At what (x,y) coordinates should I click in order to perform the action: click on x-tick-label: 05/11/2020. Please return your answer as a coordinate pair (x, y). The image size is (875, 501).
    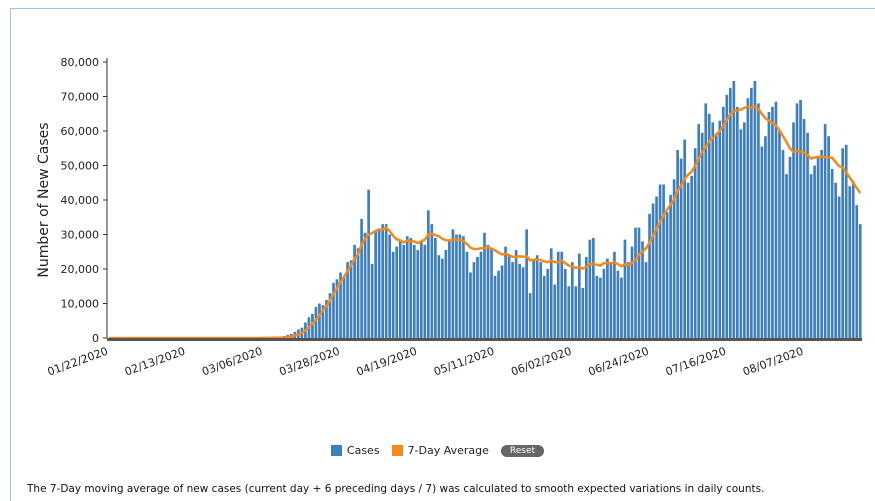
    Looking at the image, I should click on (464, 362).